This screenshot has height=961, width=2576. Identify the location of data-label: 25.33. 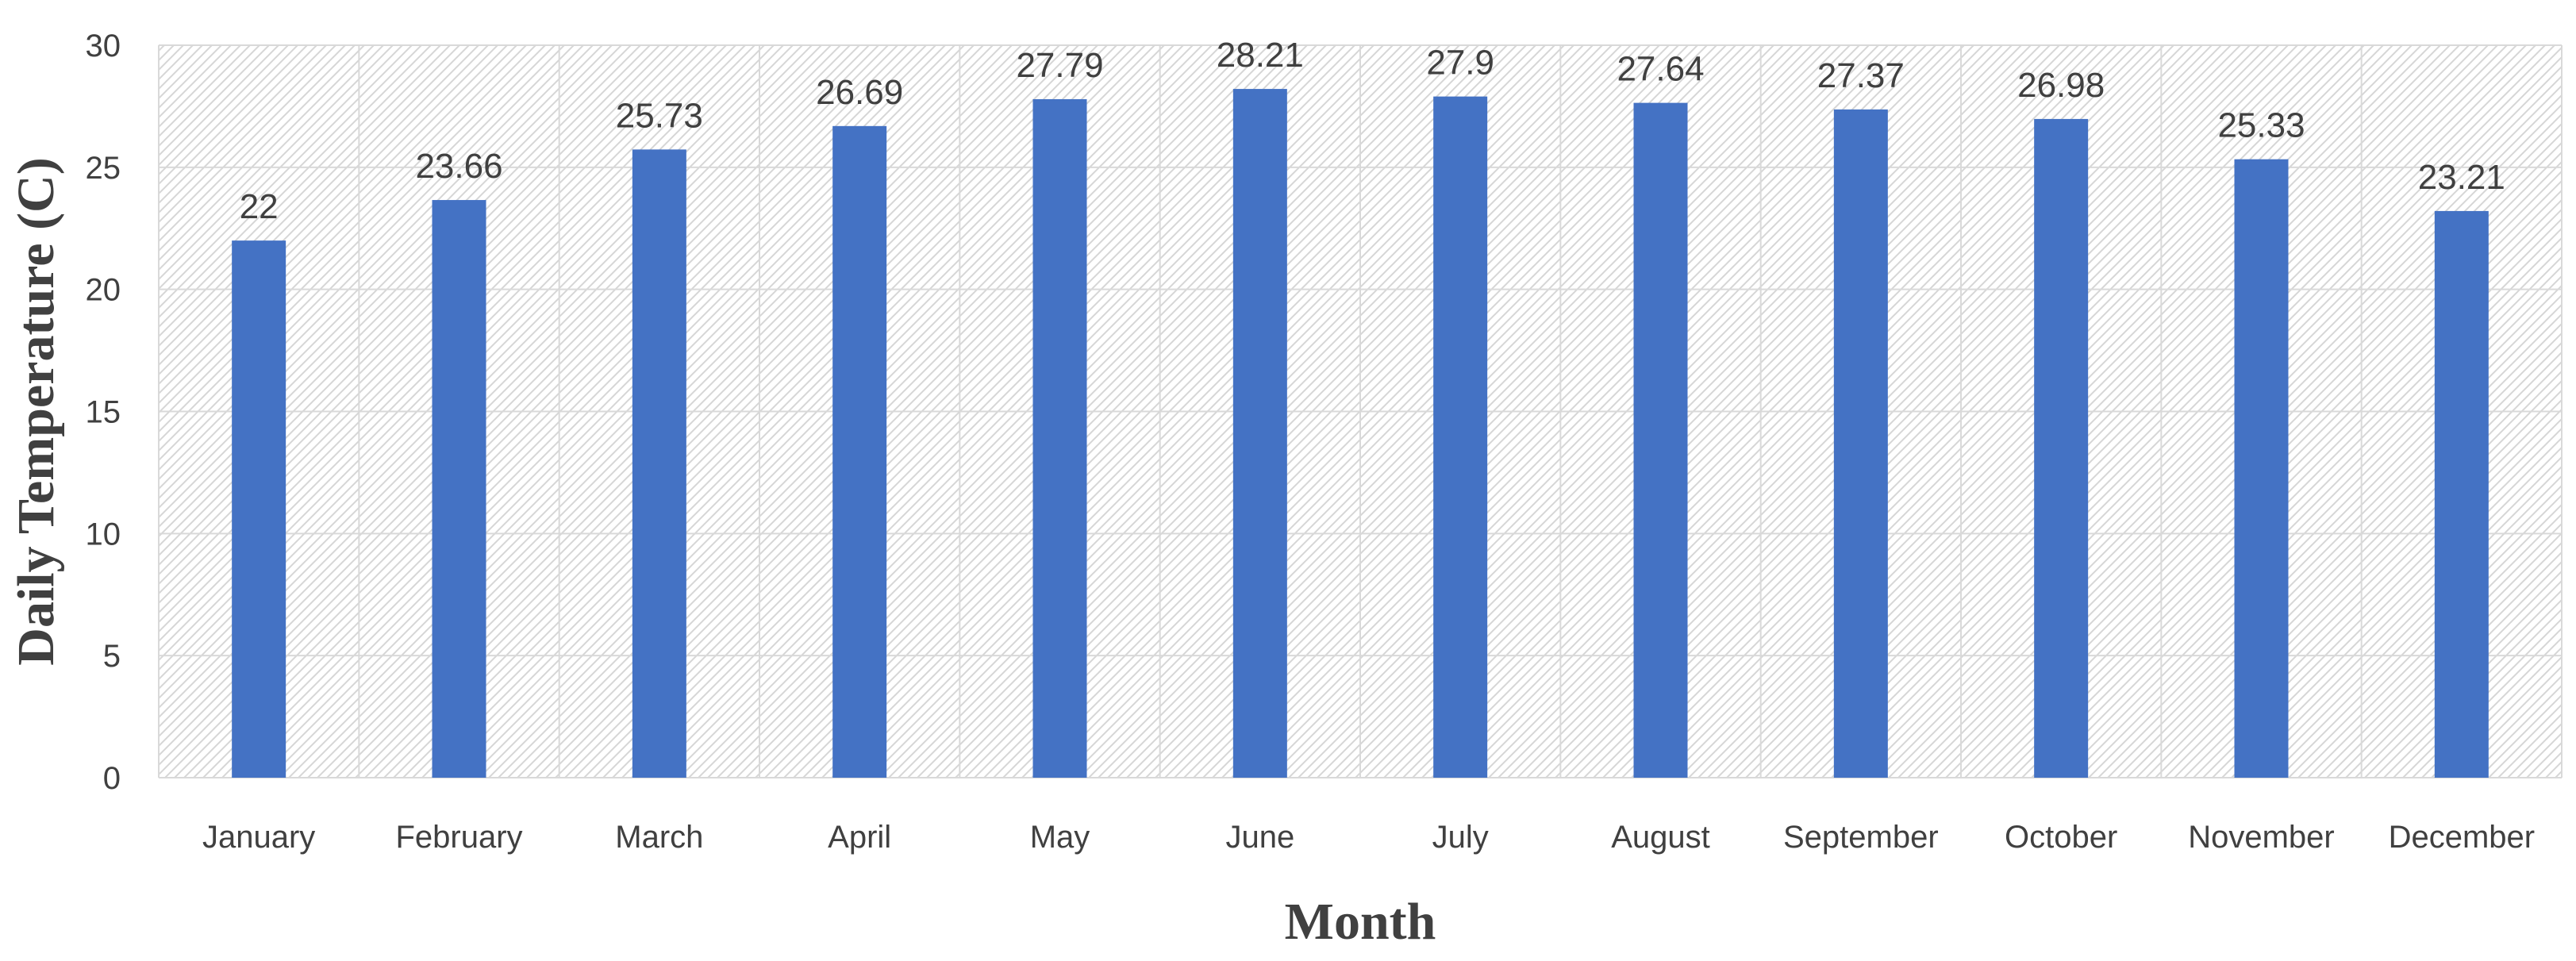
(2261, 126).